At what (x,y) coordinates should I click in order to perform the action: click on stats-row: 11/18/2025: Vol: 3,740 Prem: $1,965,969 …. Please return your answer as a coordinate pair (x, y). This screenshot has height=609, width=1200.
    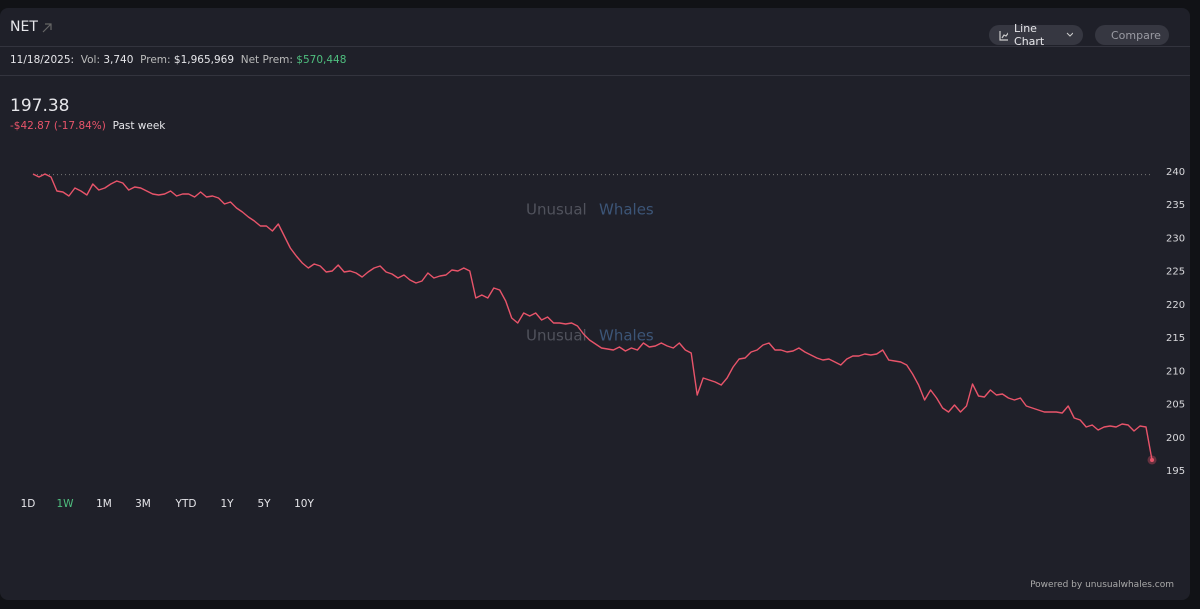
    Looking at the image, I should click on (178, 60).